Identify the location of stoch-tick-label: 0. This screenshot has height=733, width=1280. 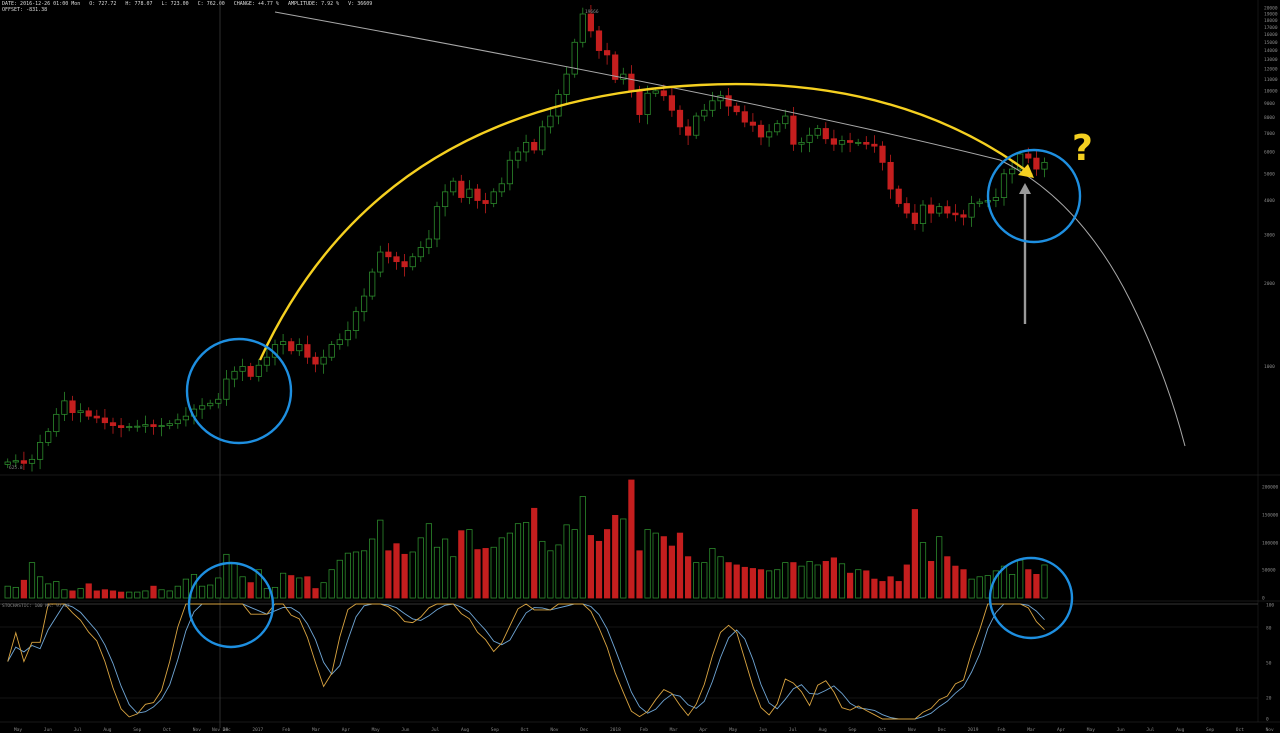
(1267, 720).